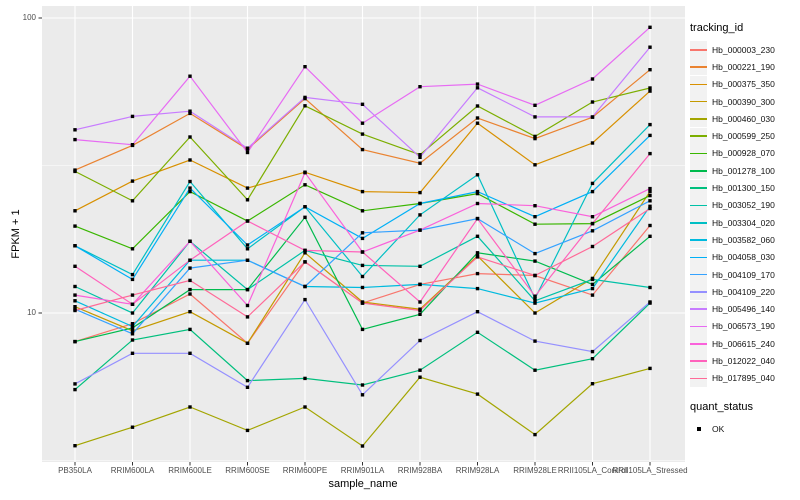 The image size is (800, 500). I want to click on legend-item: Hb_000599_250, so click(744, 136).